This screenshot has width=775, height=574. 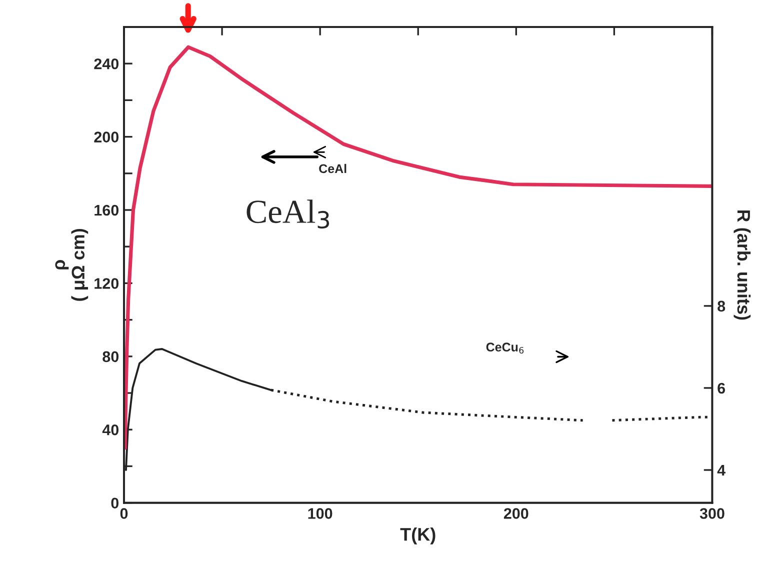 I want to click on annotation: CeAl$_{3}$, so click(x=288, y=214).